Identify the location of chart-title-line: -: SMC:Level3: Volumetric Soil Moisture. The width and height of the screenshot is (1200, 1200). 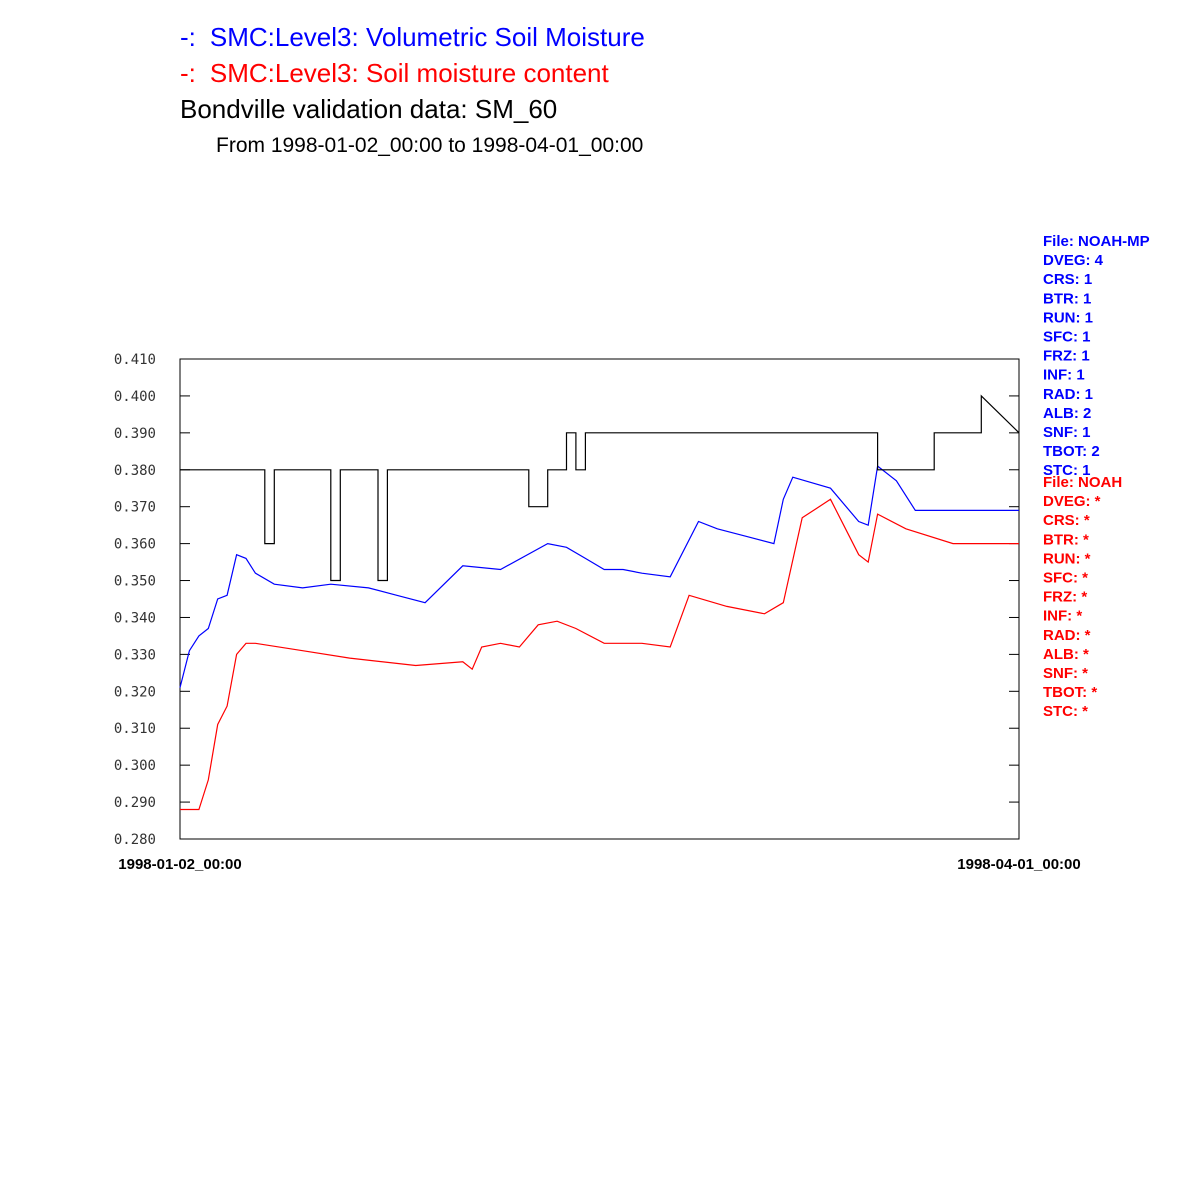
(412, 37).